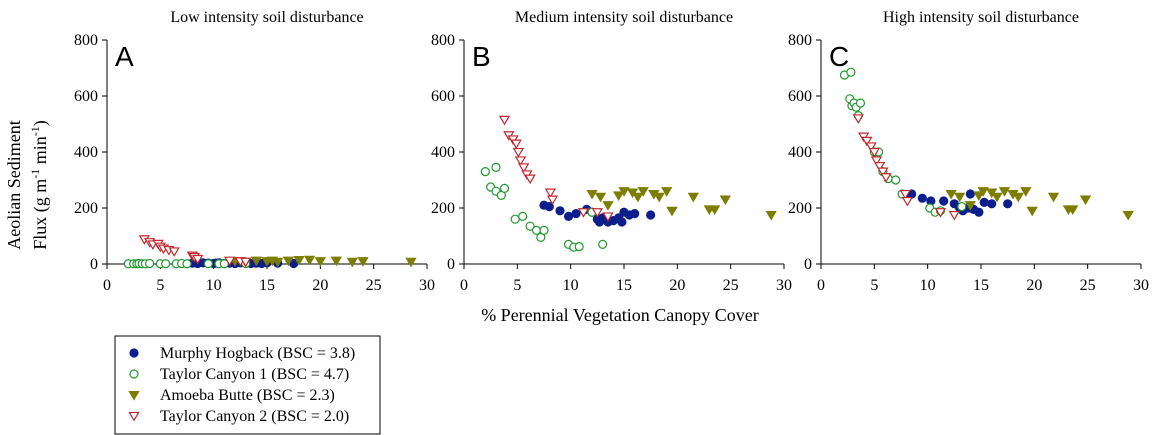 The height and width of the screenshot is (435, 1152). I want to click on y-axis-label-line1: Aeolian Sediment, so click(14, 184).